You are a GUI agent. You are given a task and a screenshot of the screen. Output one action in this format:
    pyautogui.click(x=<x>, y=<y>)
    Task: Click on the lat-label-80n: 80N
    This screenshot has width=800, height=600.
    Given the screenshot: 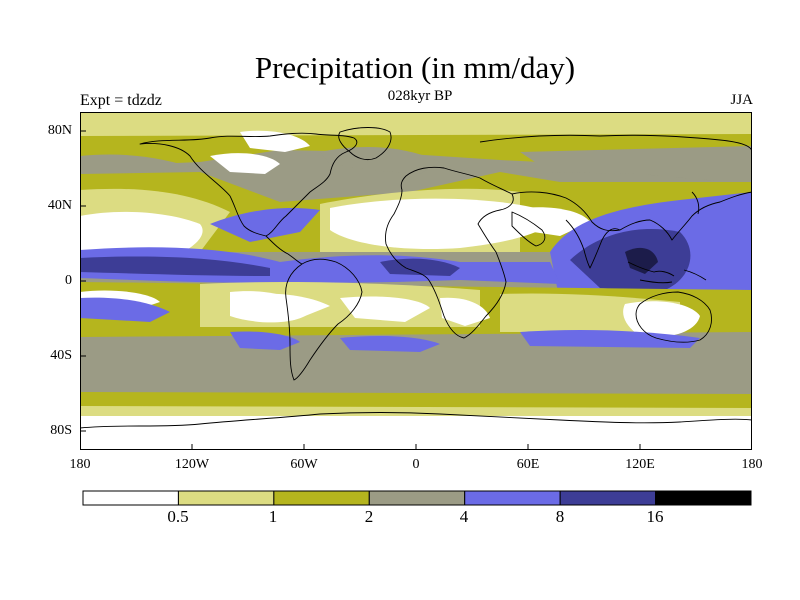 What is the action you would take?
    pyautogui.click(x=59, y=130)
    